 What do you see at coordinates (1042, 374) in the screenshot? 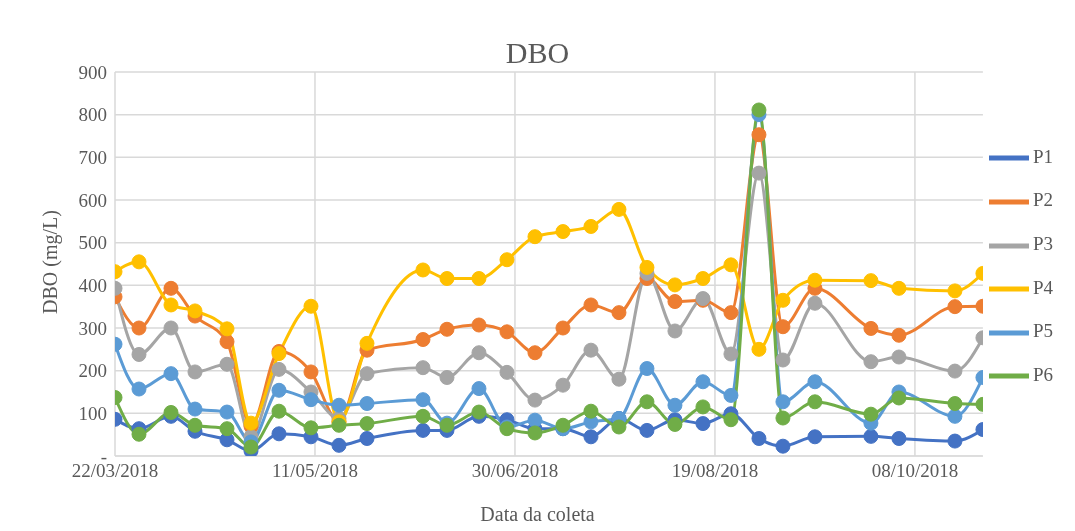
I see `legend-label: P6` at bounding box center [1042, 374].